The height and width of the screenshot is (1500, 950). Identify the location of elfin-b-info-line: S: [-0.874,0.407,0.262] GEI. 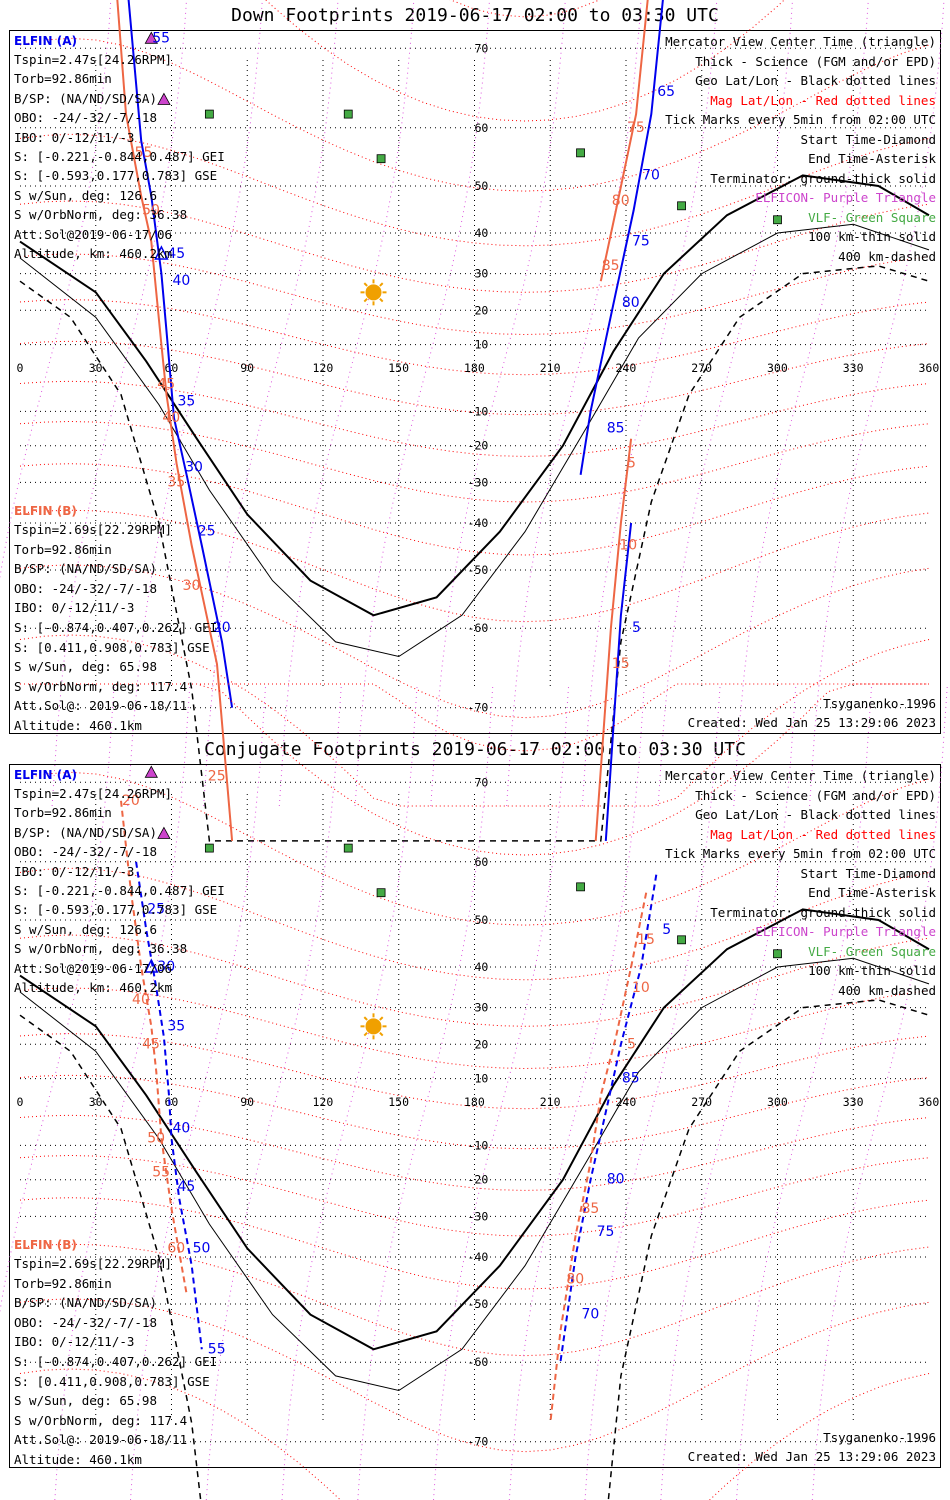
(116, 627).